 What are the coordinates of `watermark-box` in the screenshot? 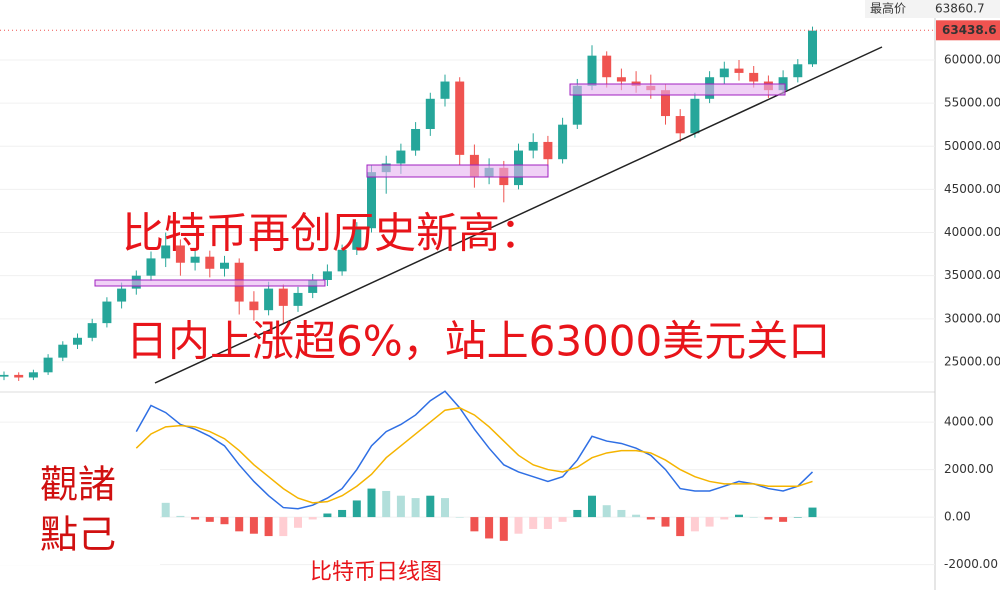 It's located at (80, 507).